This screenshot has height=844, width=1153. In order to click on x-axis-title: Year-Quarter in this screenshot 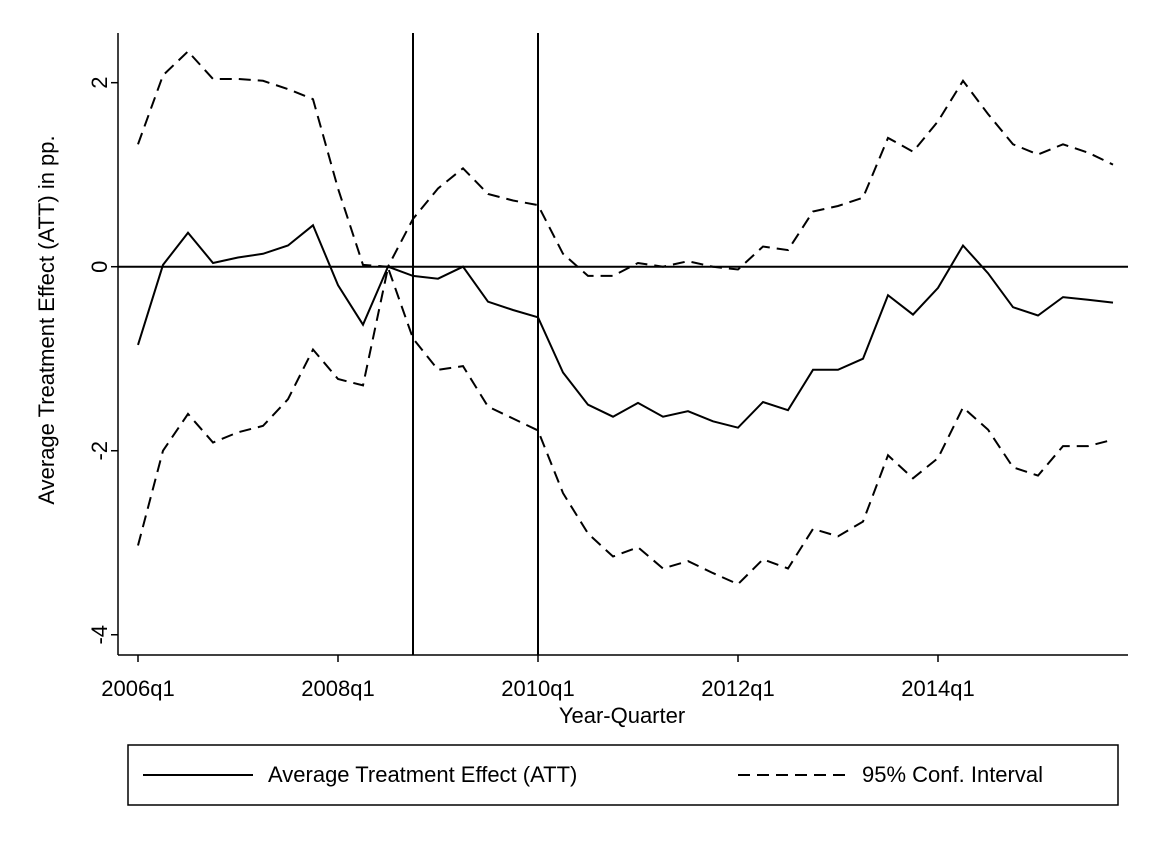, I will do `click(622, 715)`.